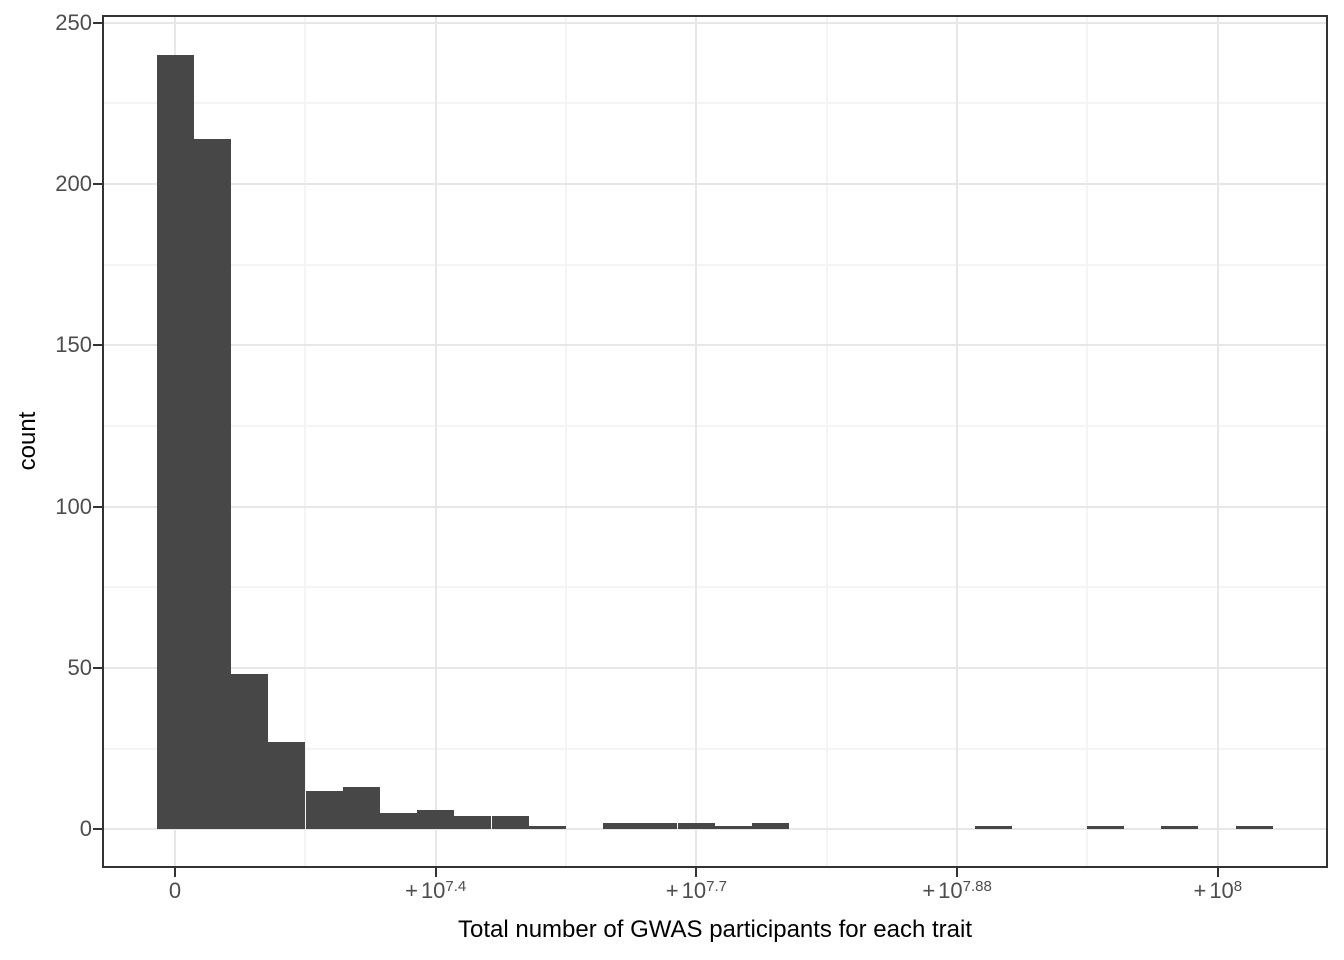 This screenshot has height=960, width=1344. Describe the element at coordinates (175, 890) in the screenshot. I see `x-tick-label: 0` at that location.